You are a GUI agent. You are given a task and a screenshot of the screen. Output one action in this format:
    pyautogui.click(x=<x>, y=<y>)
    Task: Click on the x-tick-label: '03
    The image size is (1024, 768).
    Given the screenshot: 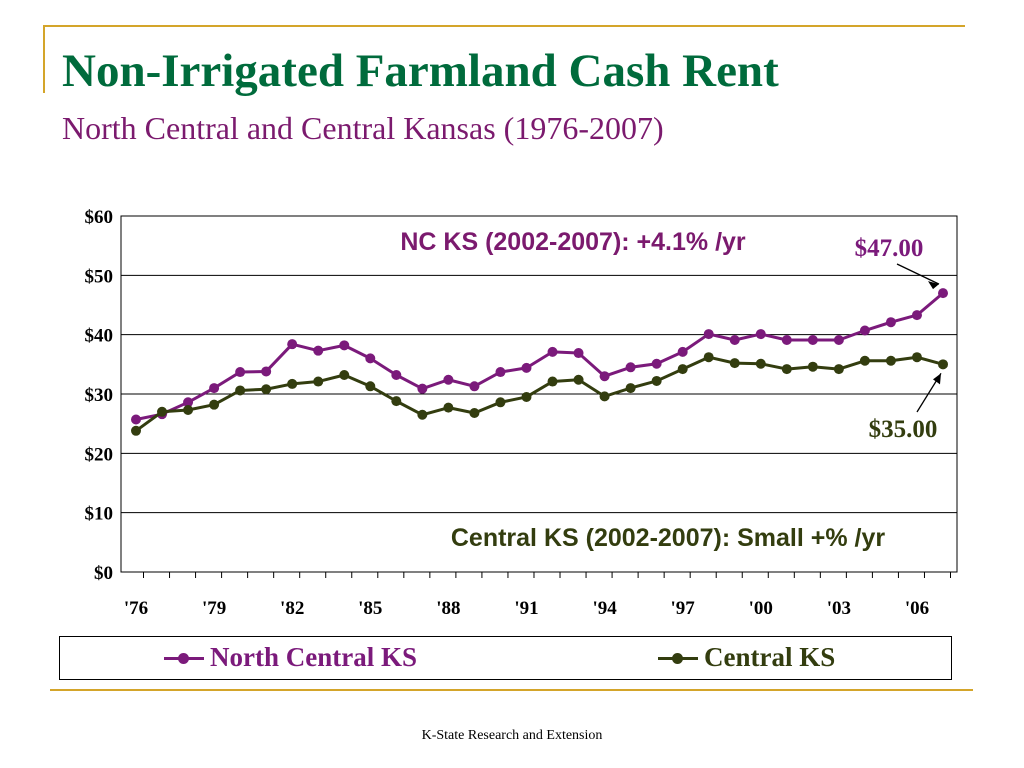 What is the action you would take?
    pyautogui.click(x=839, y=608)
    